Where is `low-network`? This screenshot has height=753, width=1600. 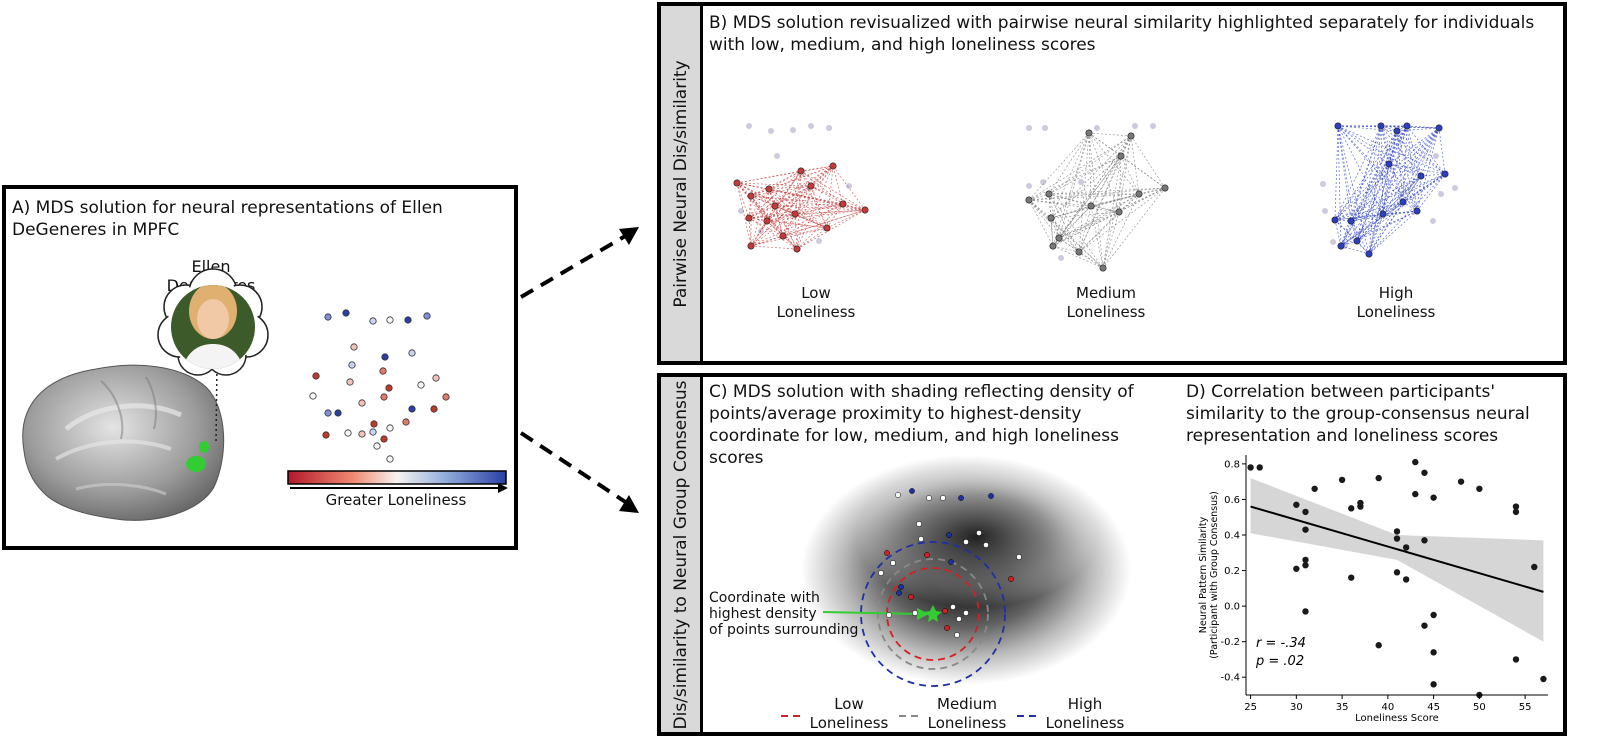 low-network is located at coordinates (801, 188).